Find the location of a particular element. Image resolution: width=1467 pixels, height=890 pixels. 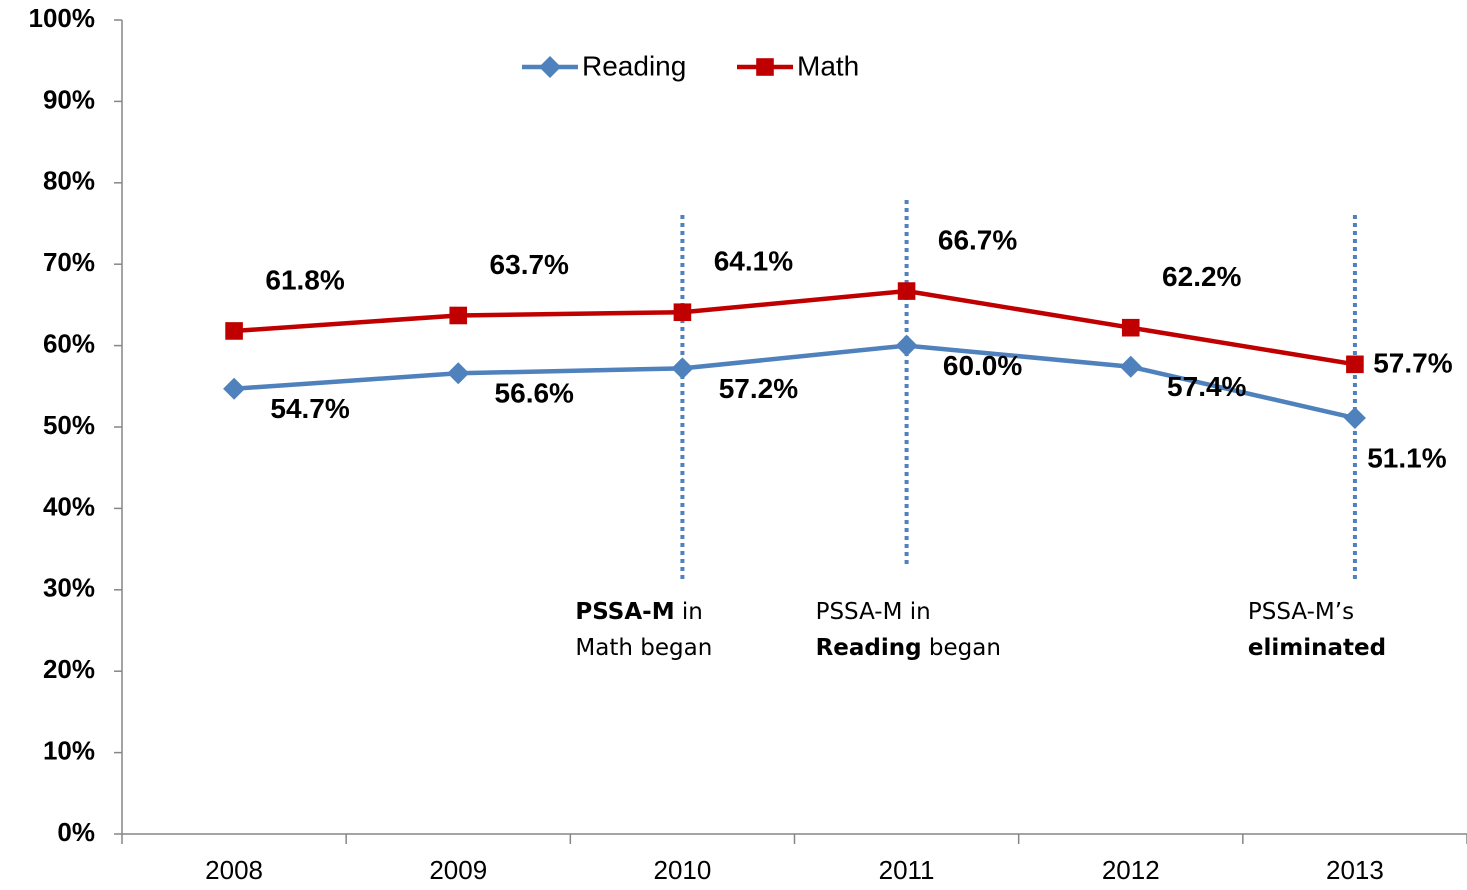

y-tick-label: 90% is located at coordinates (69, 99).